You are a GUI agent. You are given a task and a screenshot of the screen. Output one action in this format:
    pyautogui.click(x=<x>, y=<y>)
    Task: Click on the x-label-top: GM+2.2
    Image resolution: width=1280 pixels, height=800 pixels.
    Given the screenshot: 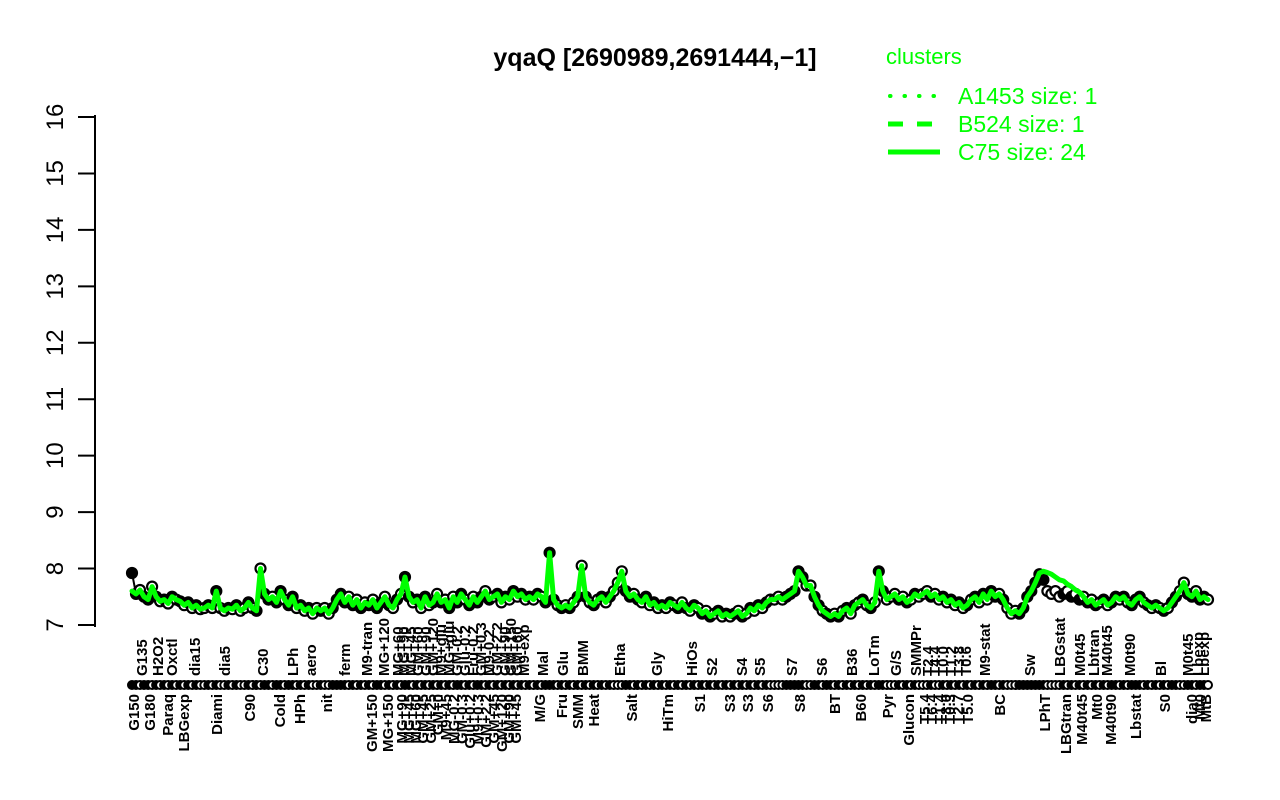 What is the action you would take?
    pyautogui.click(x=497, y=649)
    